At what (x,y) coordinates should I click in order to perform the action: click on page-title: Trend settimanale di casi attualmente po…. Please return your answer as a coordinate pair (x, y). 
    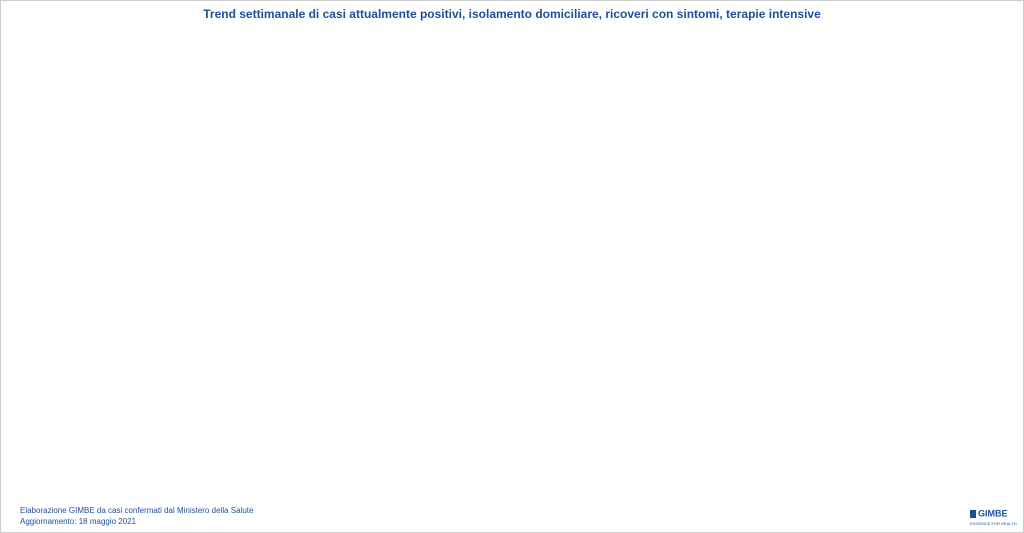
    Looking at the image, I should click on (512, 14).